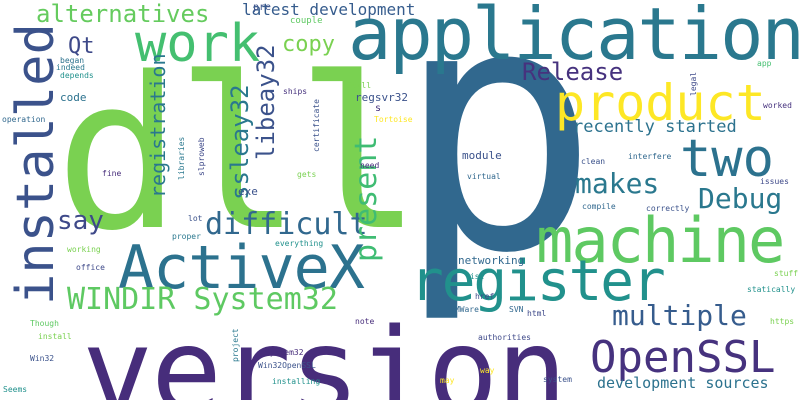  Describe the element at coordinates (240, 142) in the screenshot. I see `word-ssleay32: ssleay32` at that location.